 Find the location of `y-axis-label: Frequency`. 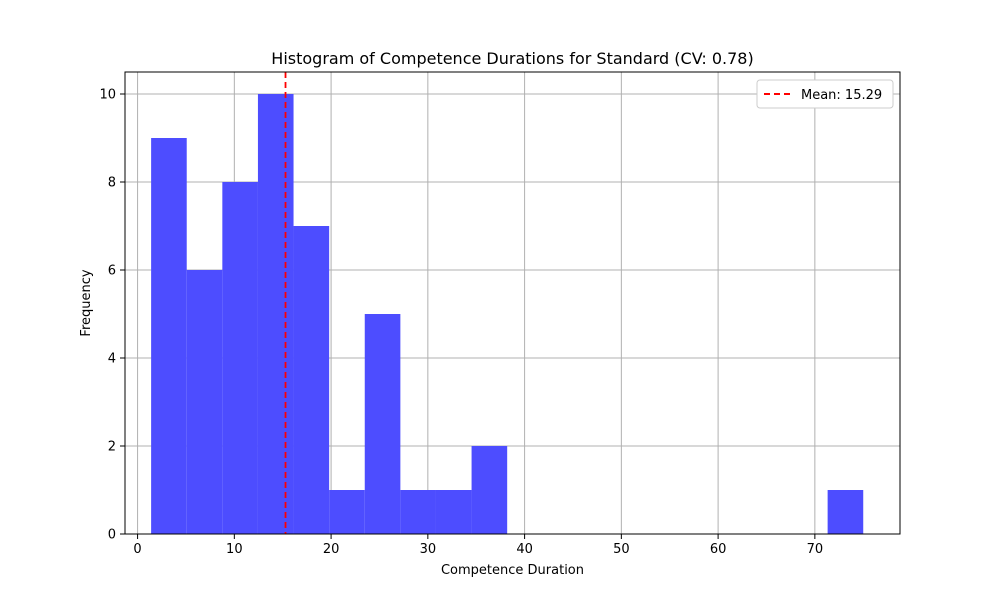

y-axis-label: Frequency is located at coordinates (86, 302).